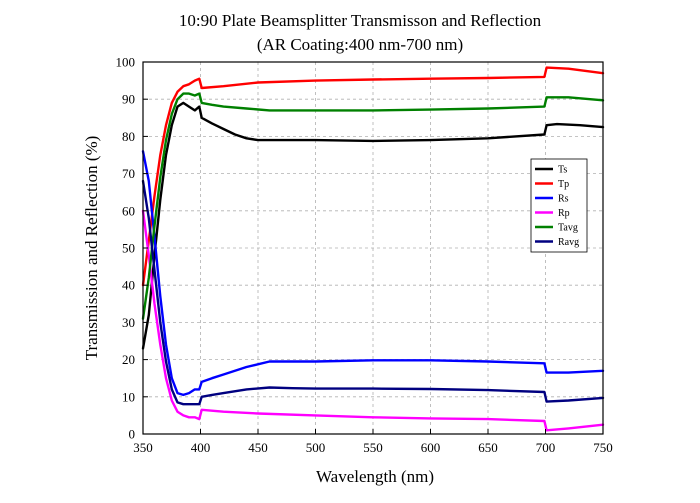 The image size is (700, 503). What do you see at coordinates (128, 99) in the screenshot?
I see `y-tick-label: 90` at bounding box center [128, 99].